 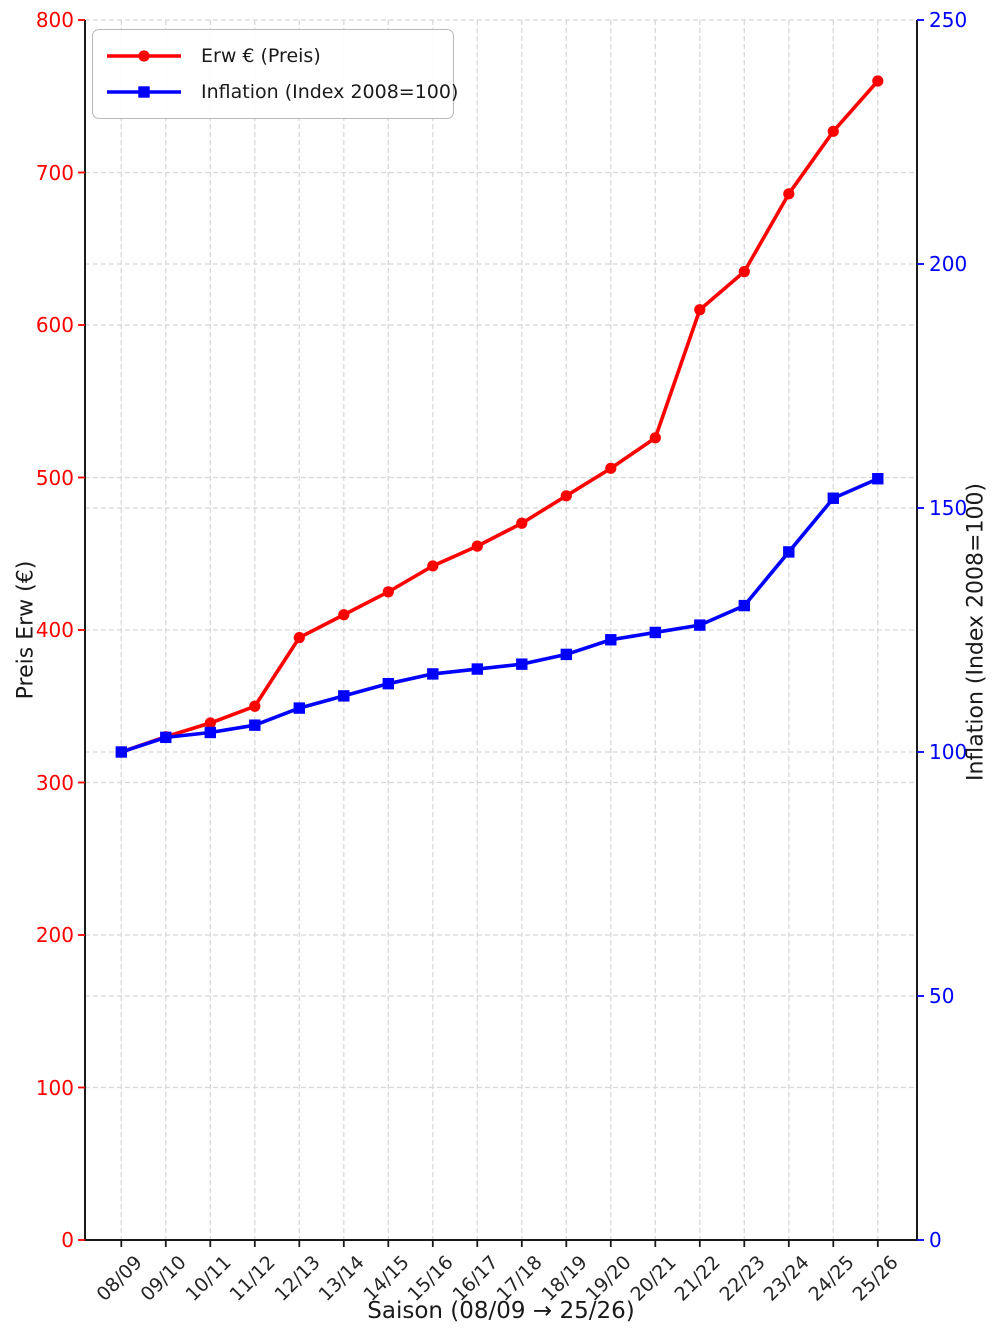 I want to click on y-left-tick-label: 800, so click(x=54, y=20).